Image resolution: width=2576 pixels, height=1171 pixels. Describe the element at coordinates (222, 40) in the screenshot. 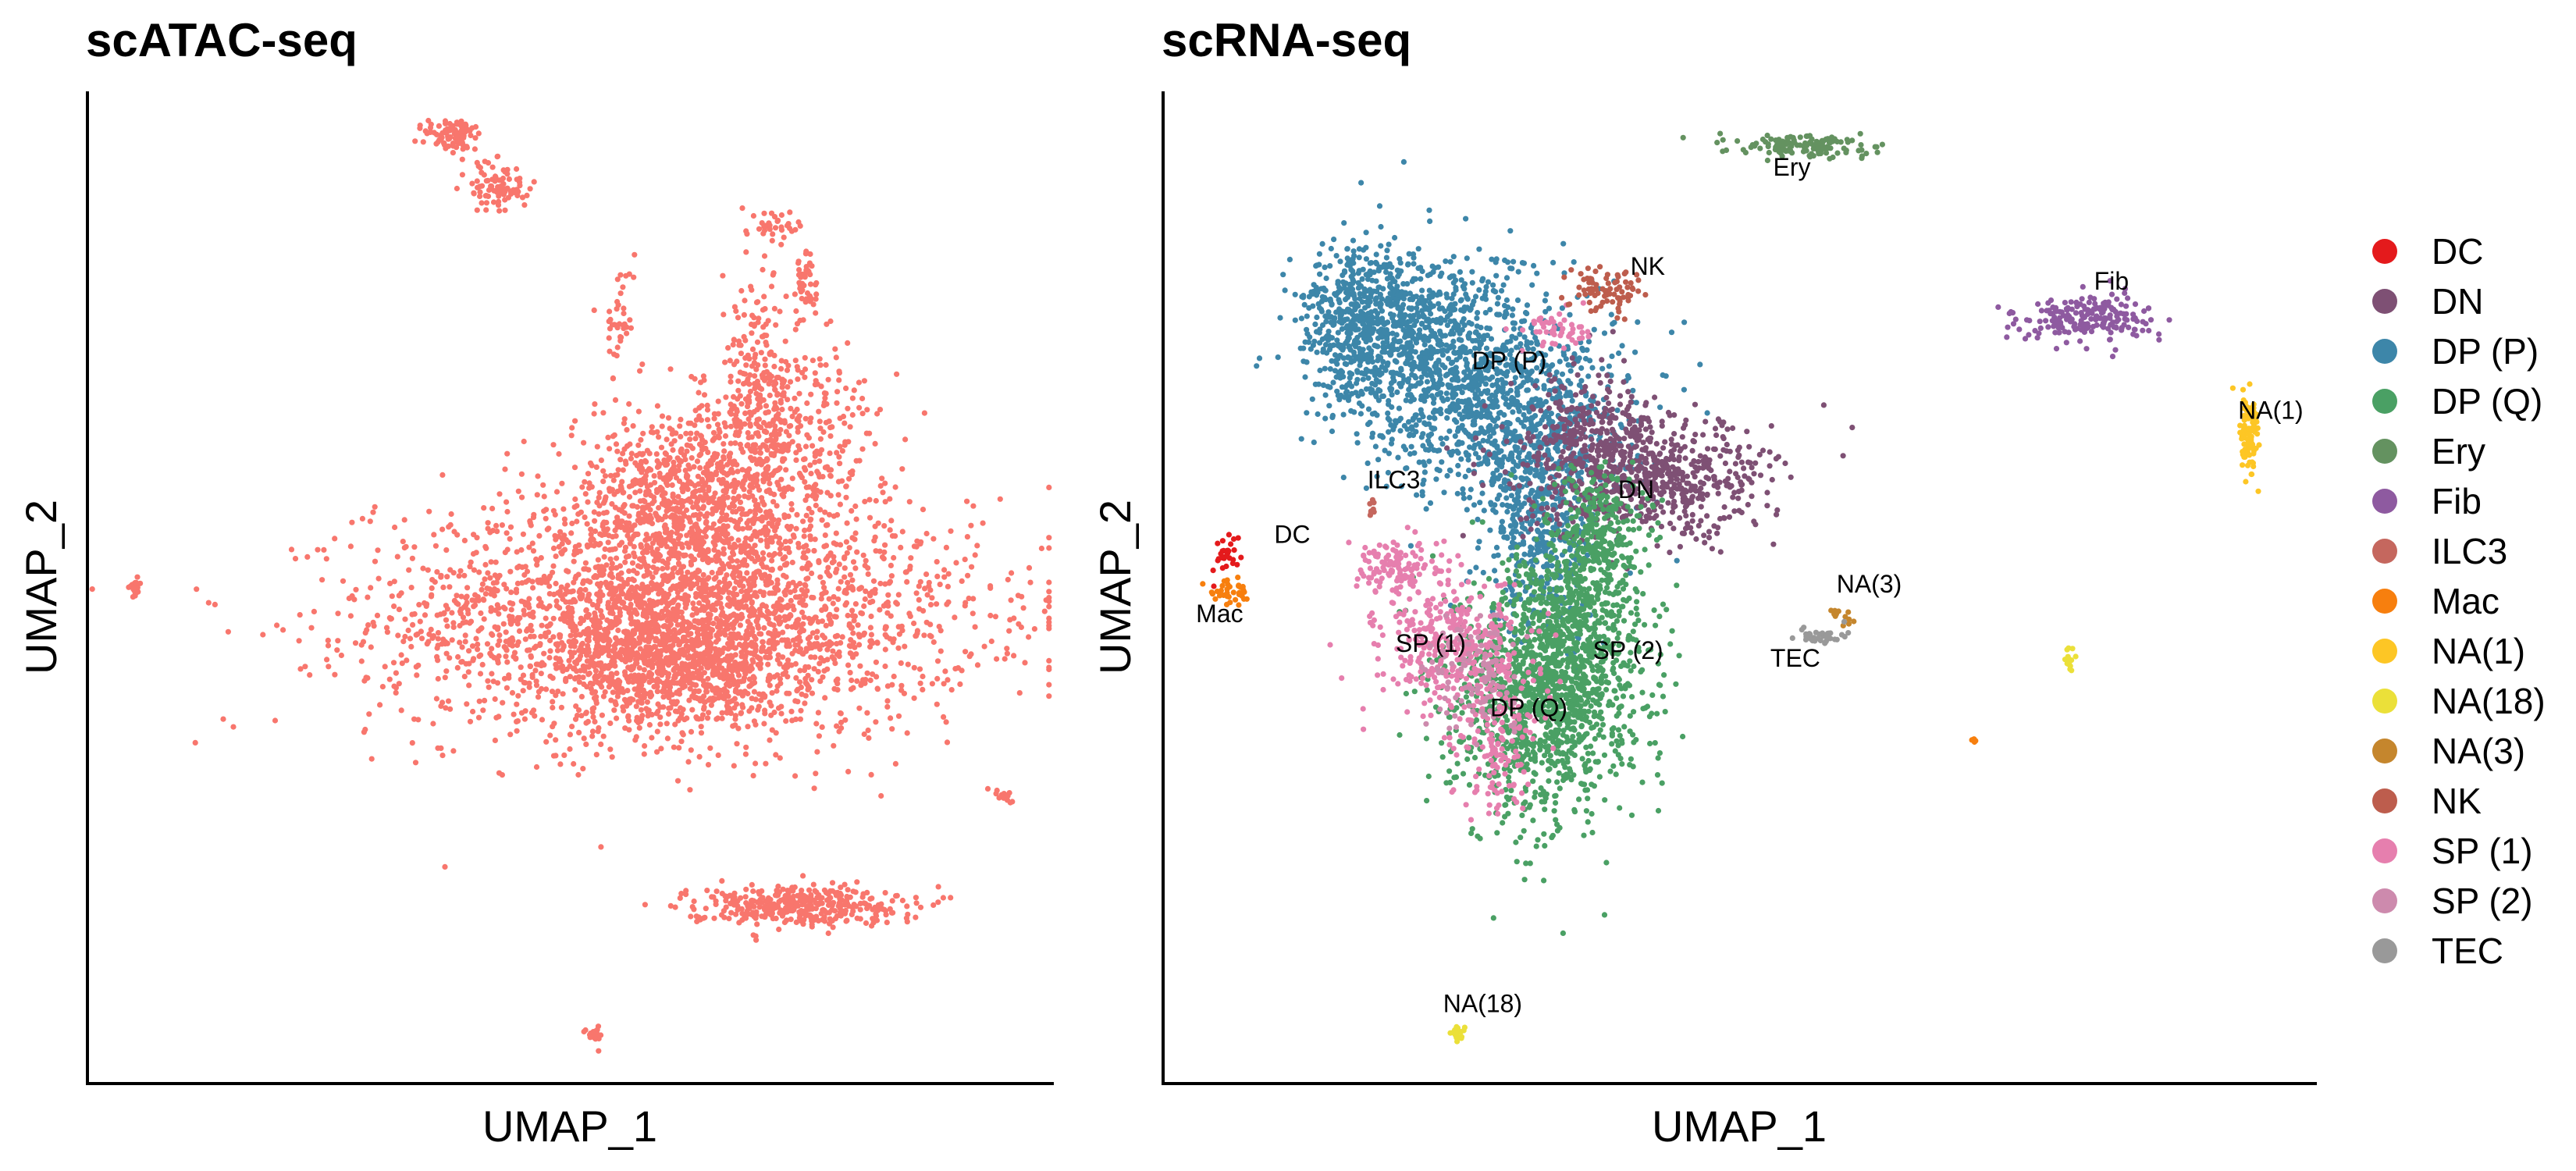

I see `panel-title-scatac: scATAC-seq` at that location.